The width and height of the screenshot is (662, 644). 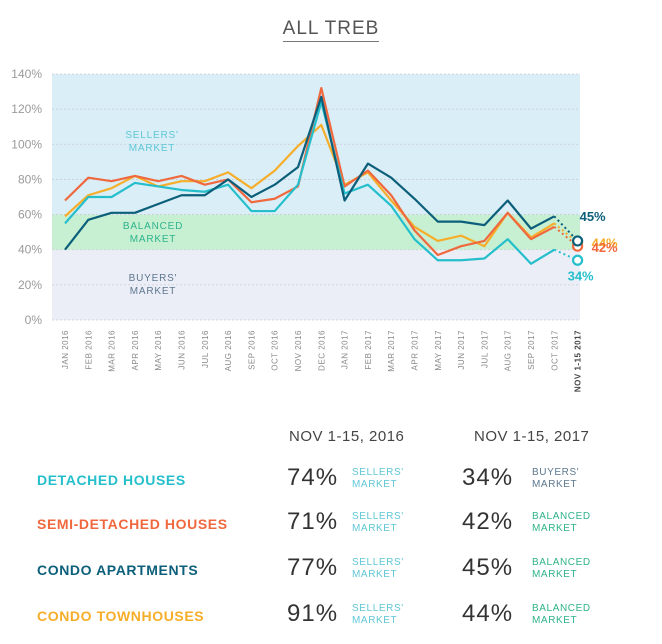 I want to click on zone-label-balanced: BALANCED, so click(x=153, y=226).